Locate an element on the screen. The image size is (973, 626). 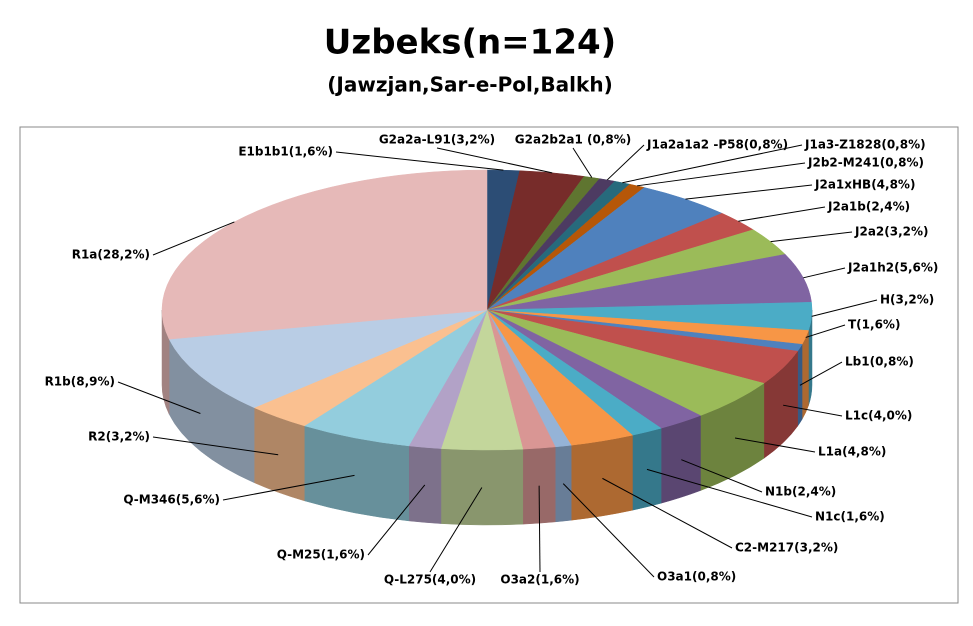
chart-subtitle: (Jawzjan,Sar-e-Pol,Balkh) is located at coordinates (469, 85).